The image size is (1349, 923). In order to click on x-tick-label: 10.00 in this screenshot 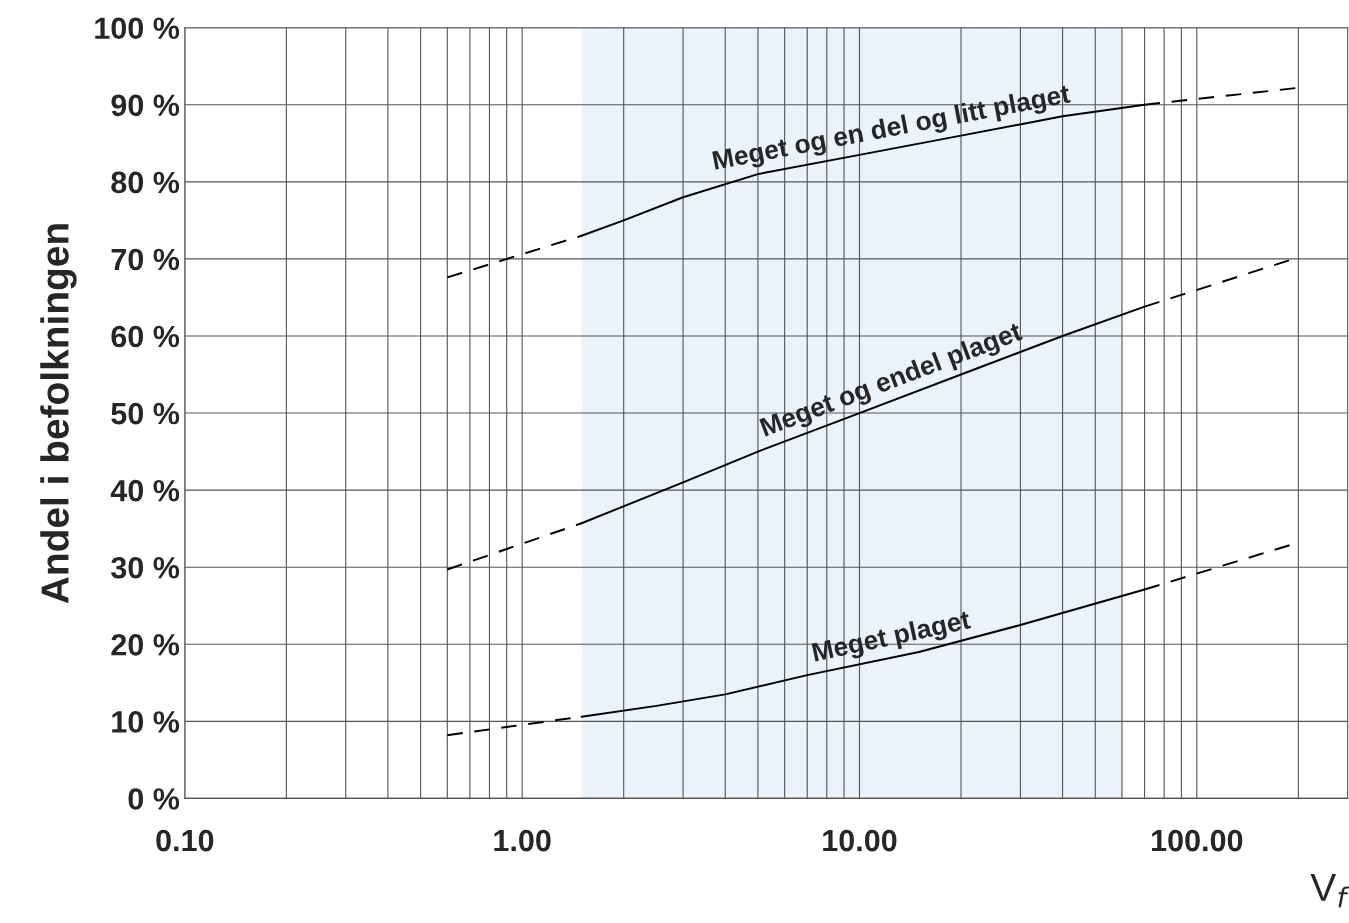, I will do `click(860, 840)`.